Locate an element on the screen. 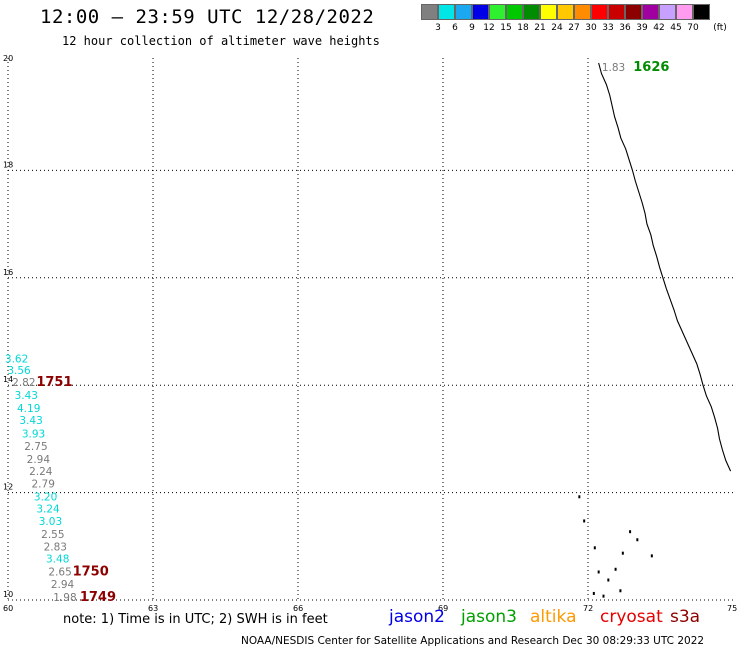 The image size is (740, 650). satellite-altika: altika is located at coordinates (553, 617).